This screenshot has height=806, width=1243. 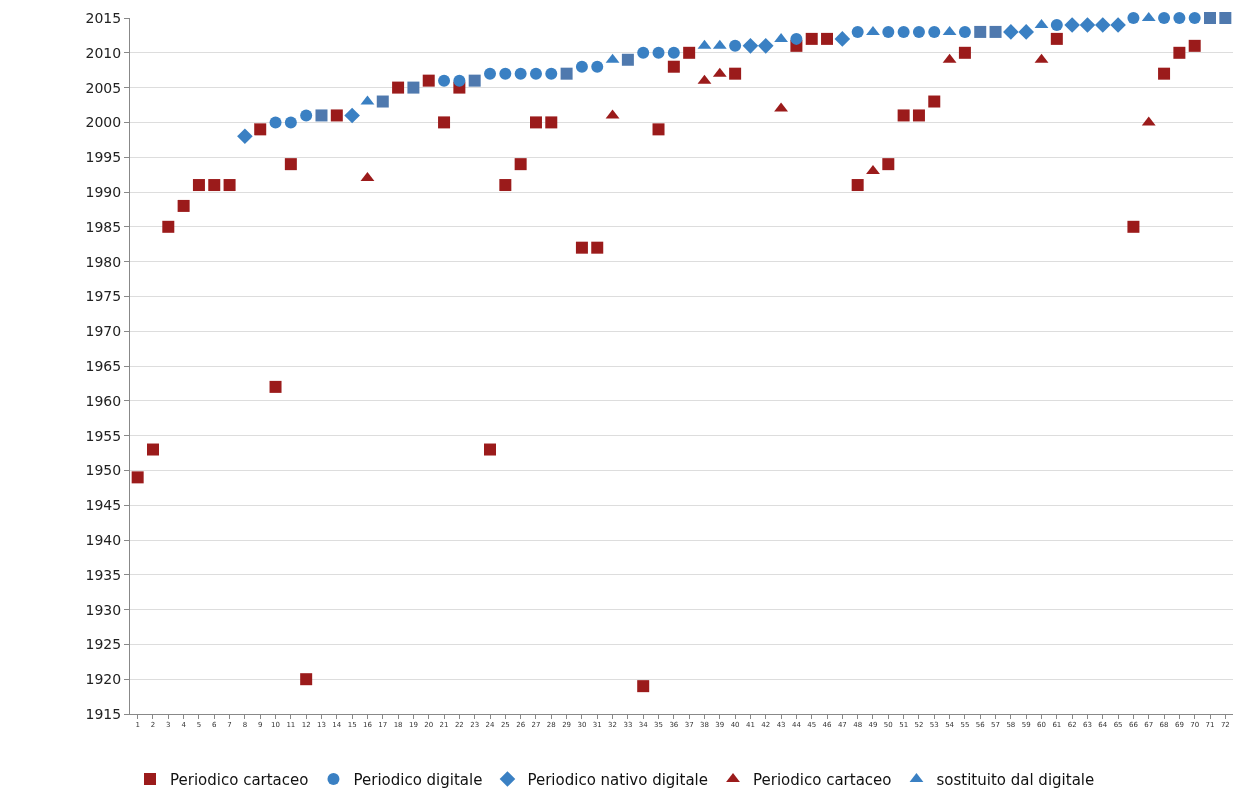 What do you see at coordinates (103, 226) in the screenshot?
I see `y-tick-label: 1985` at bounding box center [103, 226].